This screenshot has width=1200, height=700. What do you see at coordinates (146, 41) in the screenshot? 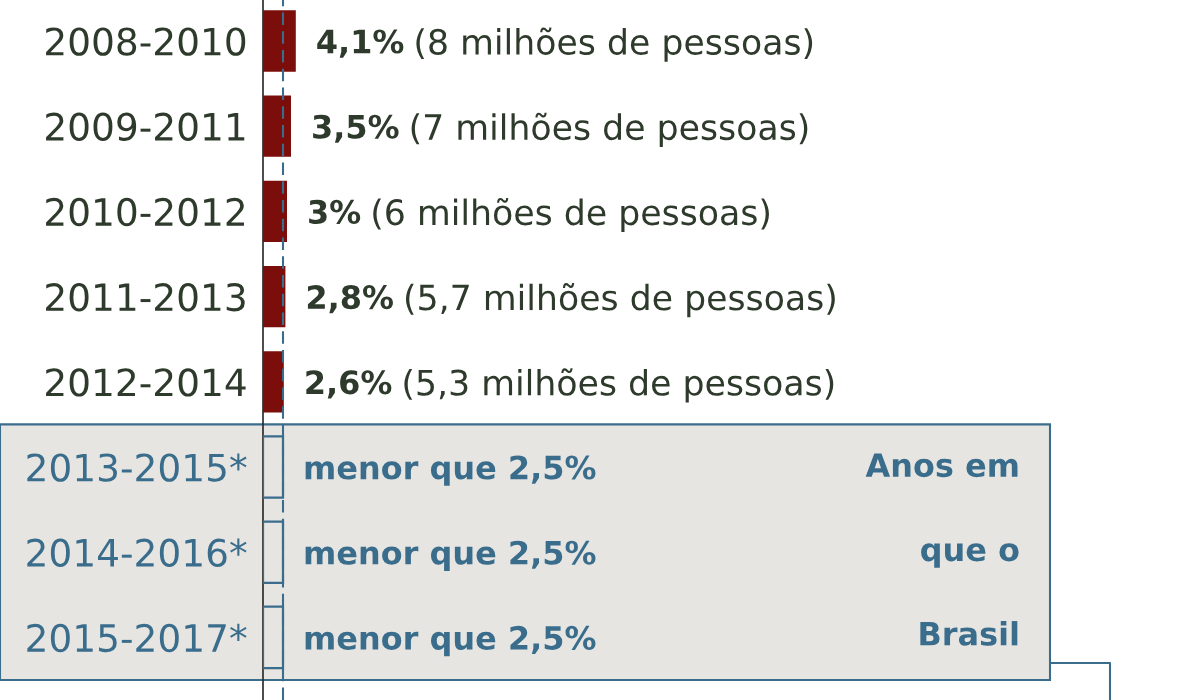
I see `y-tick-label: 2008-2010` at bounding box center [146, 41].